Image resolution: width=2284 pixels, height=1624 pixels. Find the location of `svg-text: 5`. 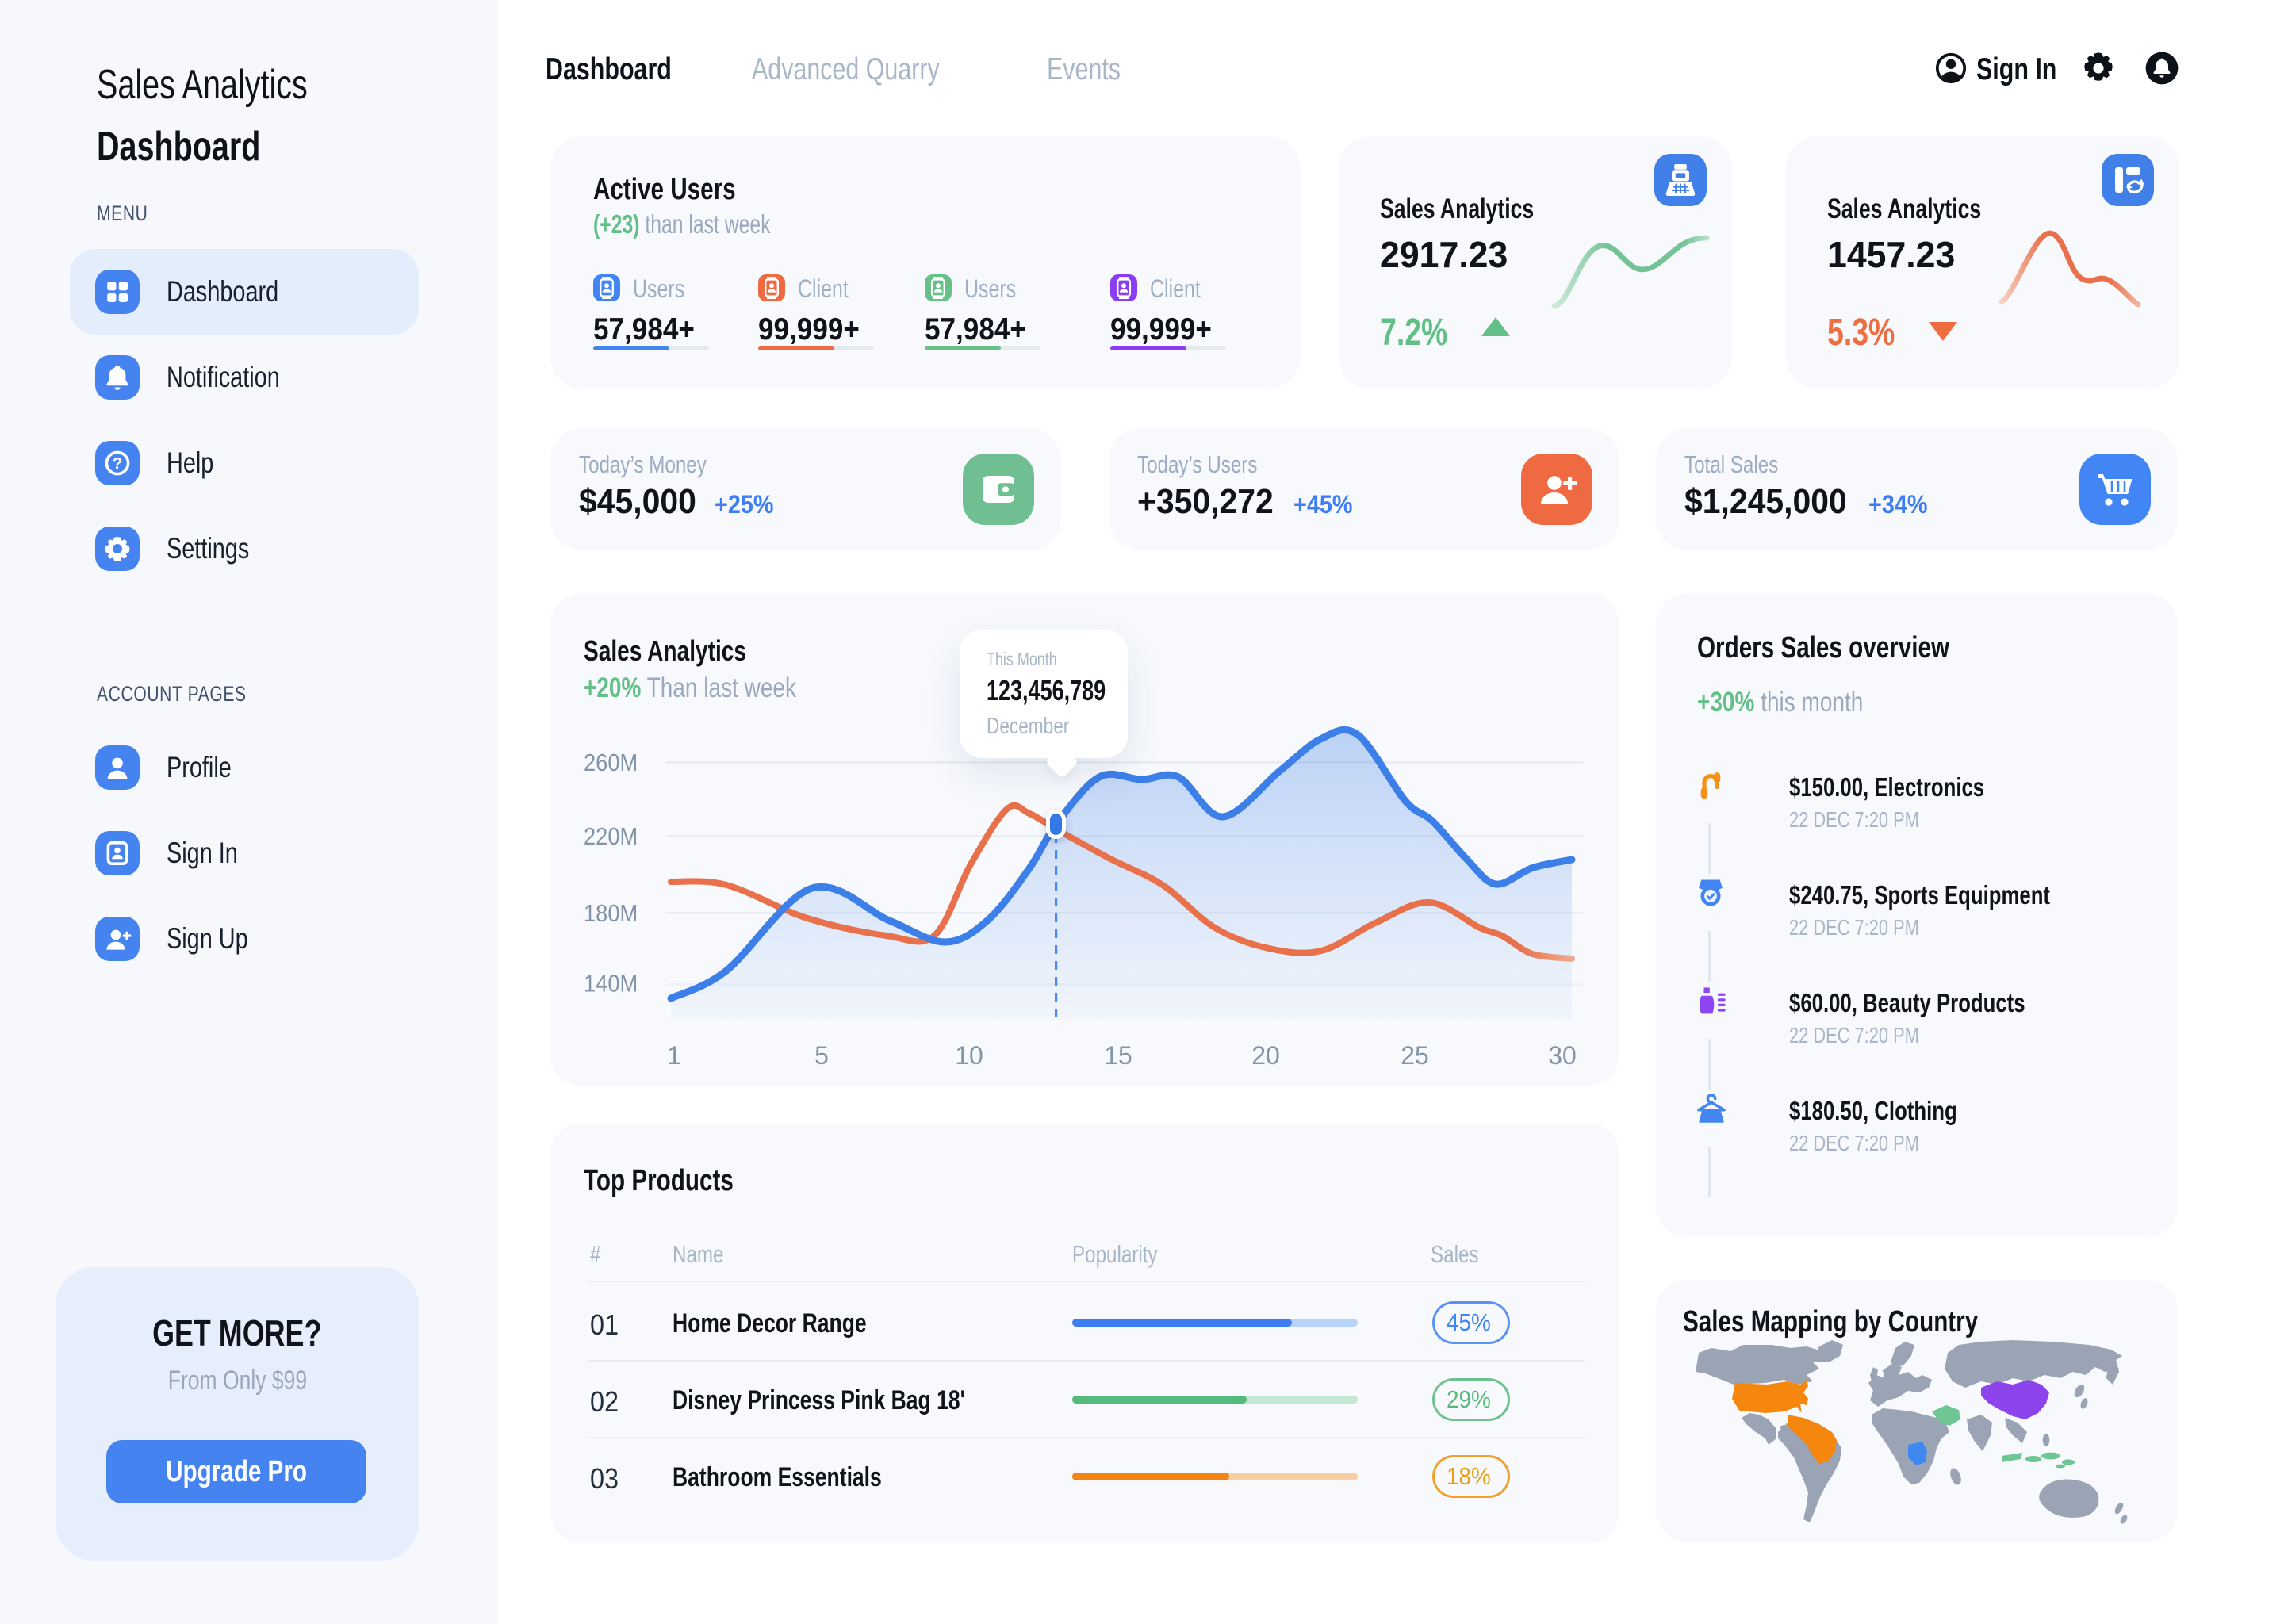

svg-text: 5 is located at coordinates (821, 1055).